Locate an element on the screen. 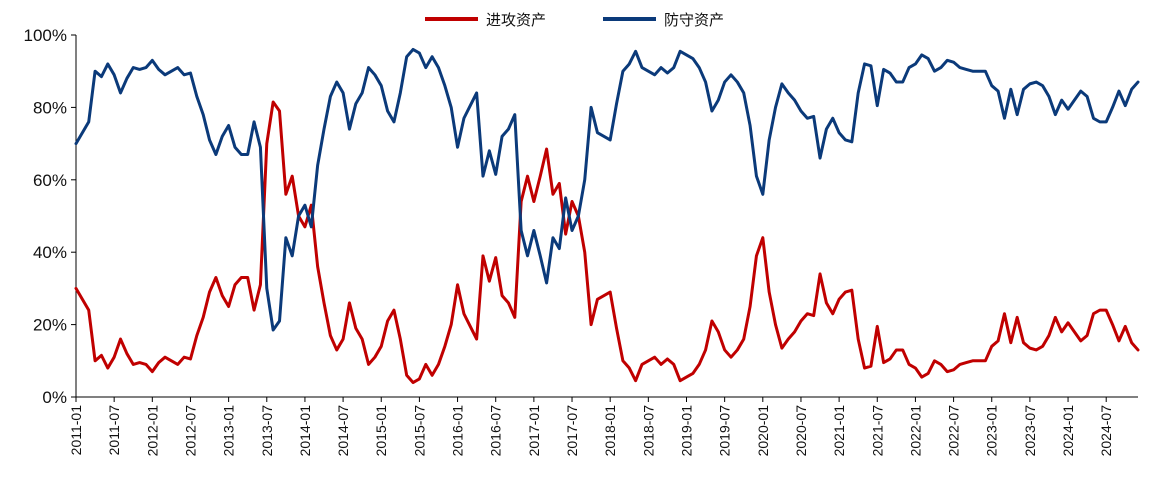 The image size is (1149, 501). legend: 进攻资产 防守资产 is located at coordinates (574, 20).